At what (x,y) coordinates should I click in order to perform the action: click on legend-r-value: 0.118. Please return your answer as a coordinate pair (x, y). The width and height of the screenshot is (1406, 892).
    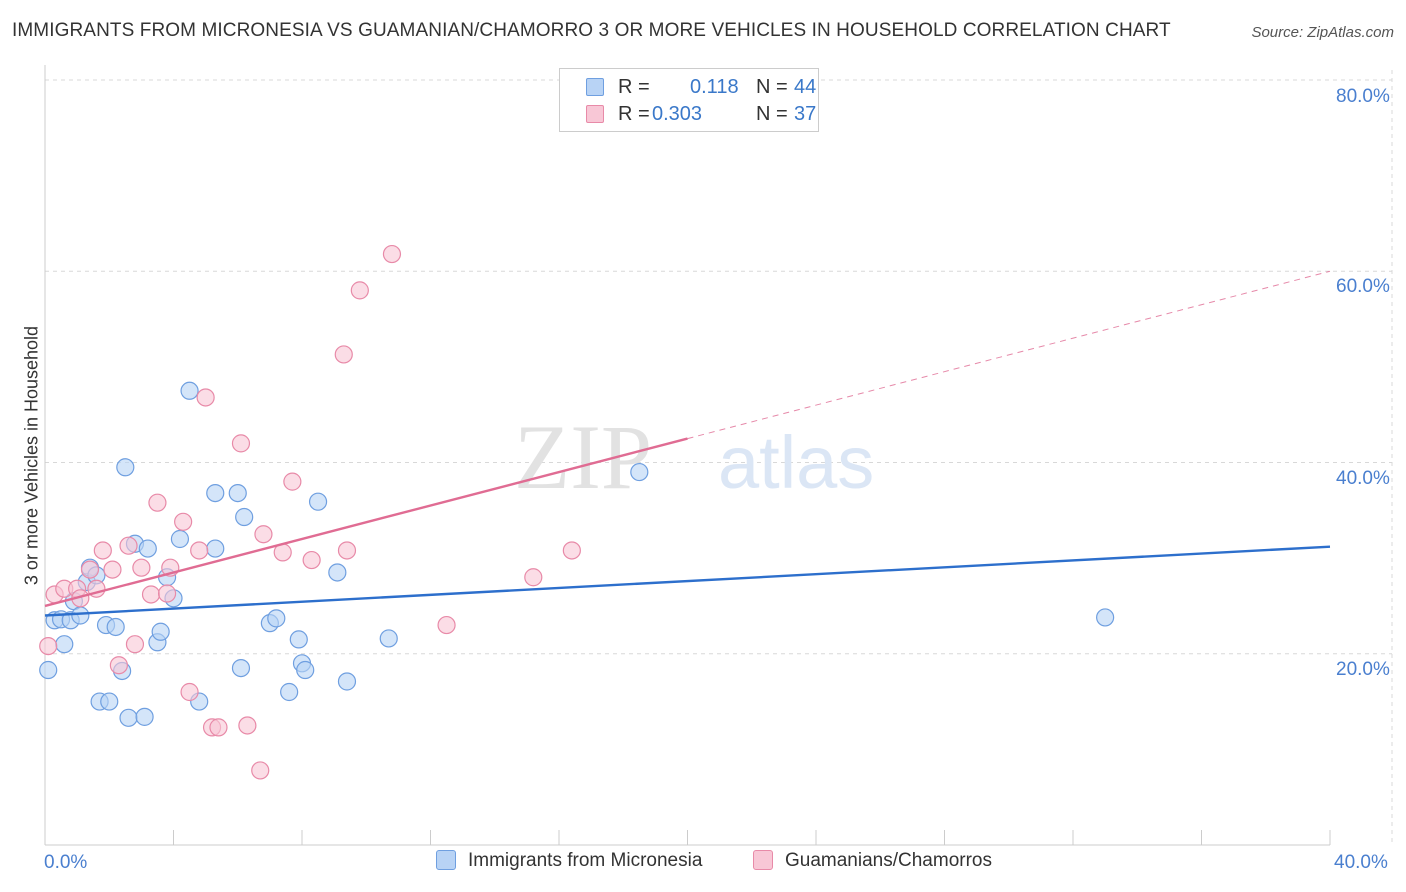
    Looking at the image, I should click on (714, 87).